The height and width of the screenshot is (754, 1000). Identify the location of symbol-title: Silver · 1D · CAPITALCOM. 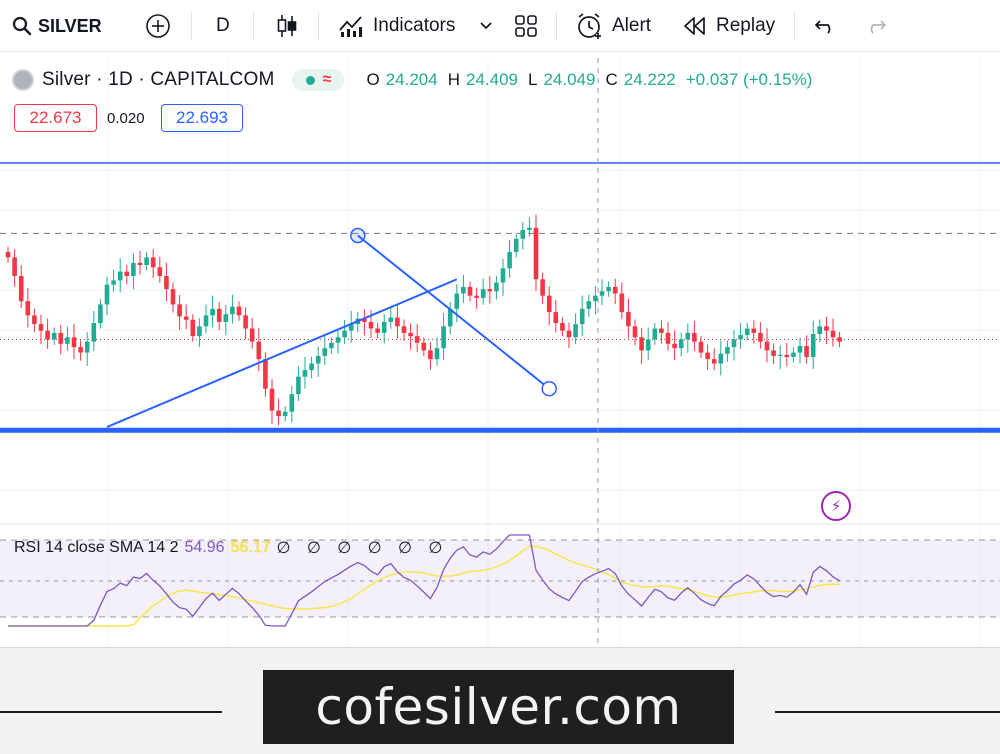
(158, 79).